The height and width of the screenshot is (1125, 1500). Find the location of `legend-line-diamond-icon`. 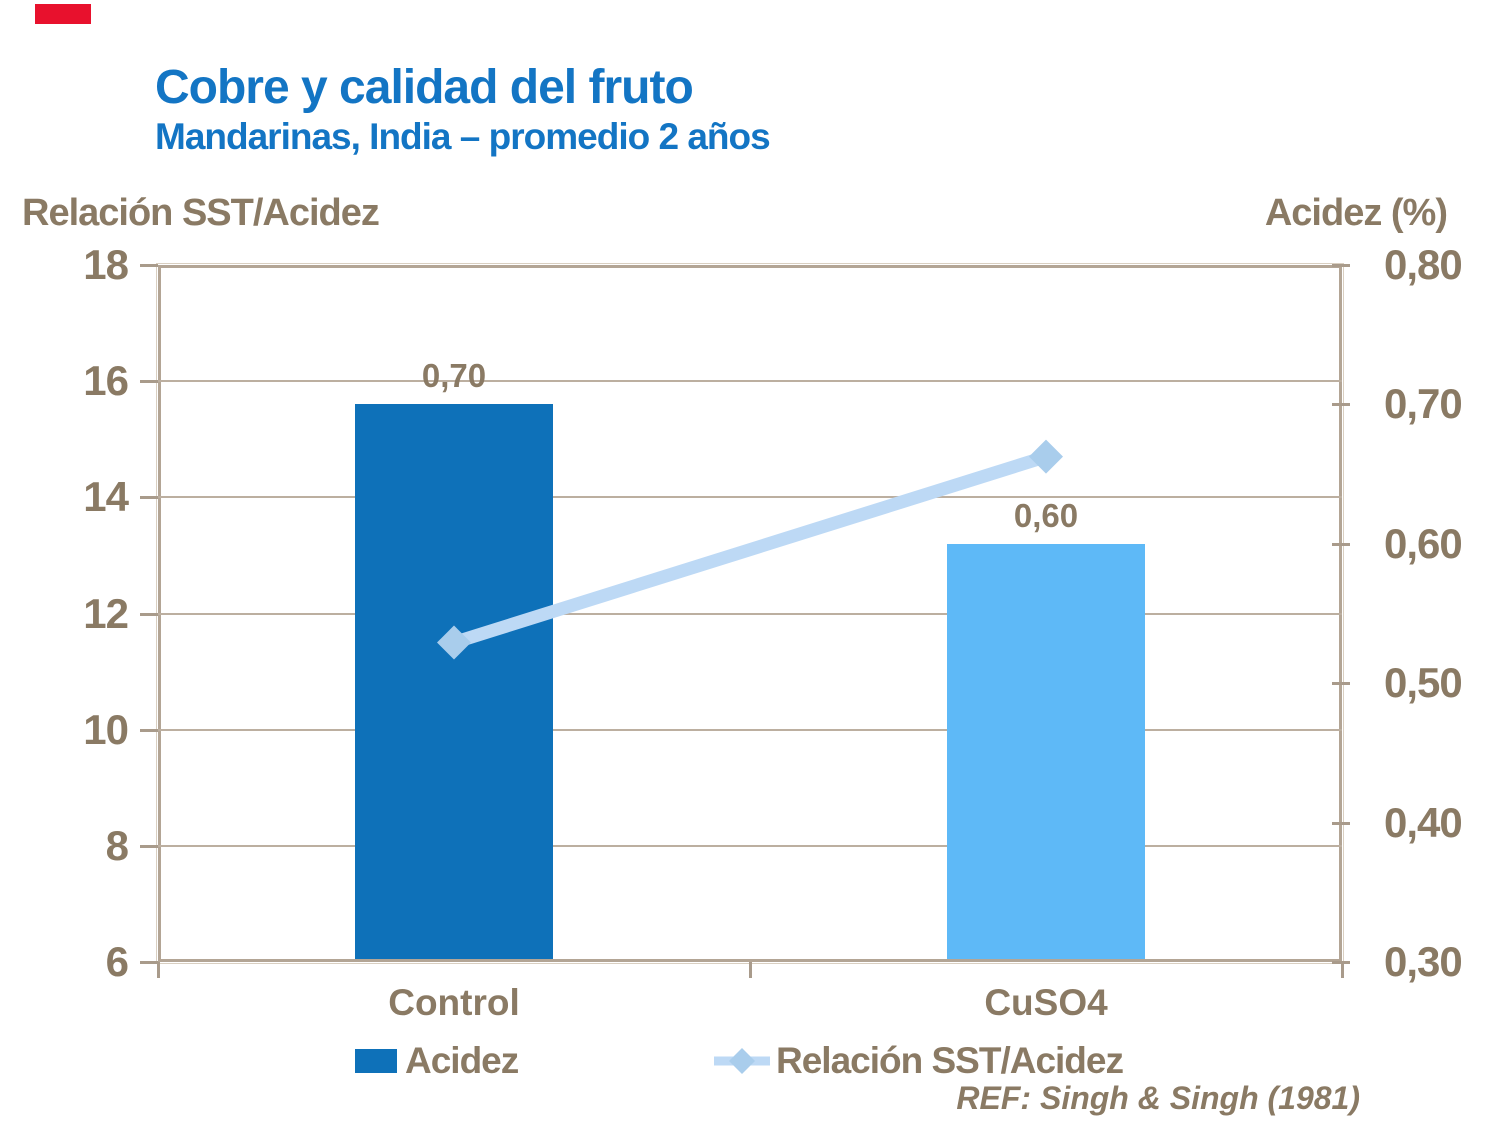

legend-line-diamond-icon is located at coordinates (742, 1061).